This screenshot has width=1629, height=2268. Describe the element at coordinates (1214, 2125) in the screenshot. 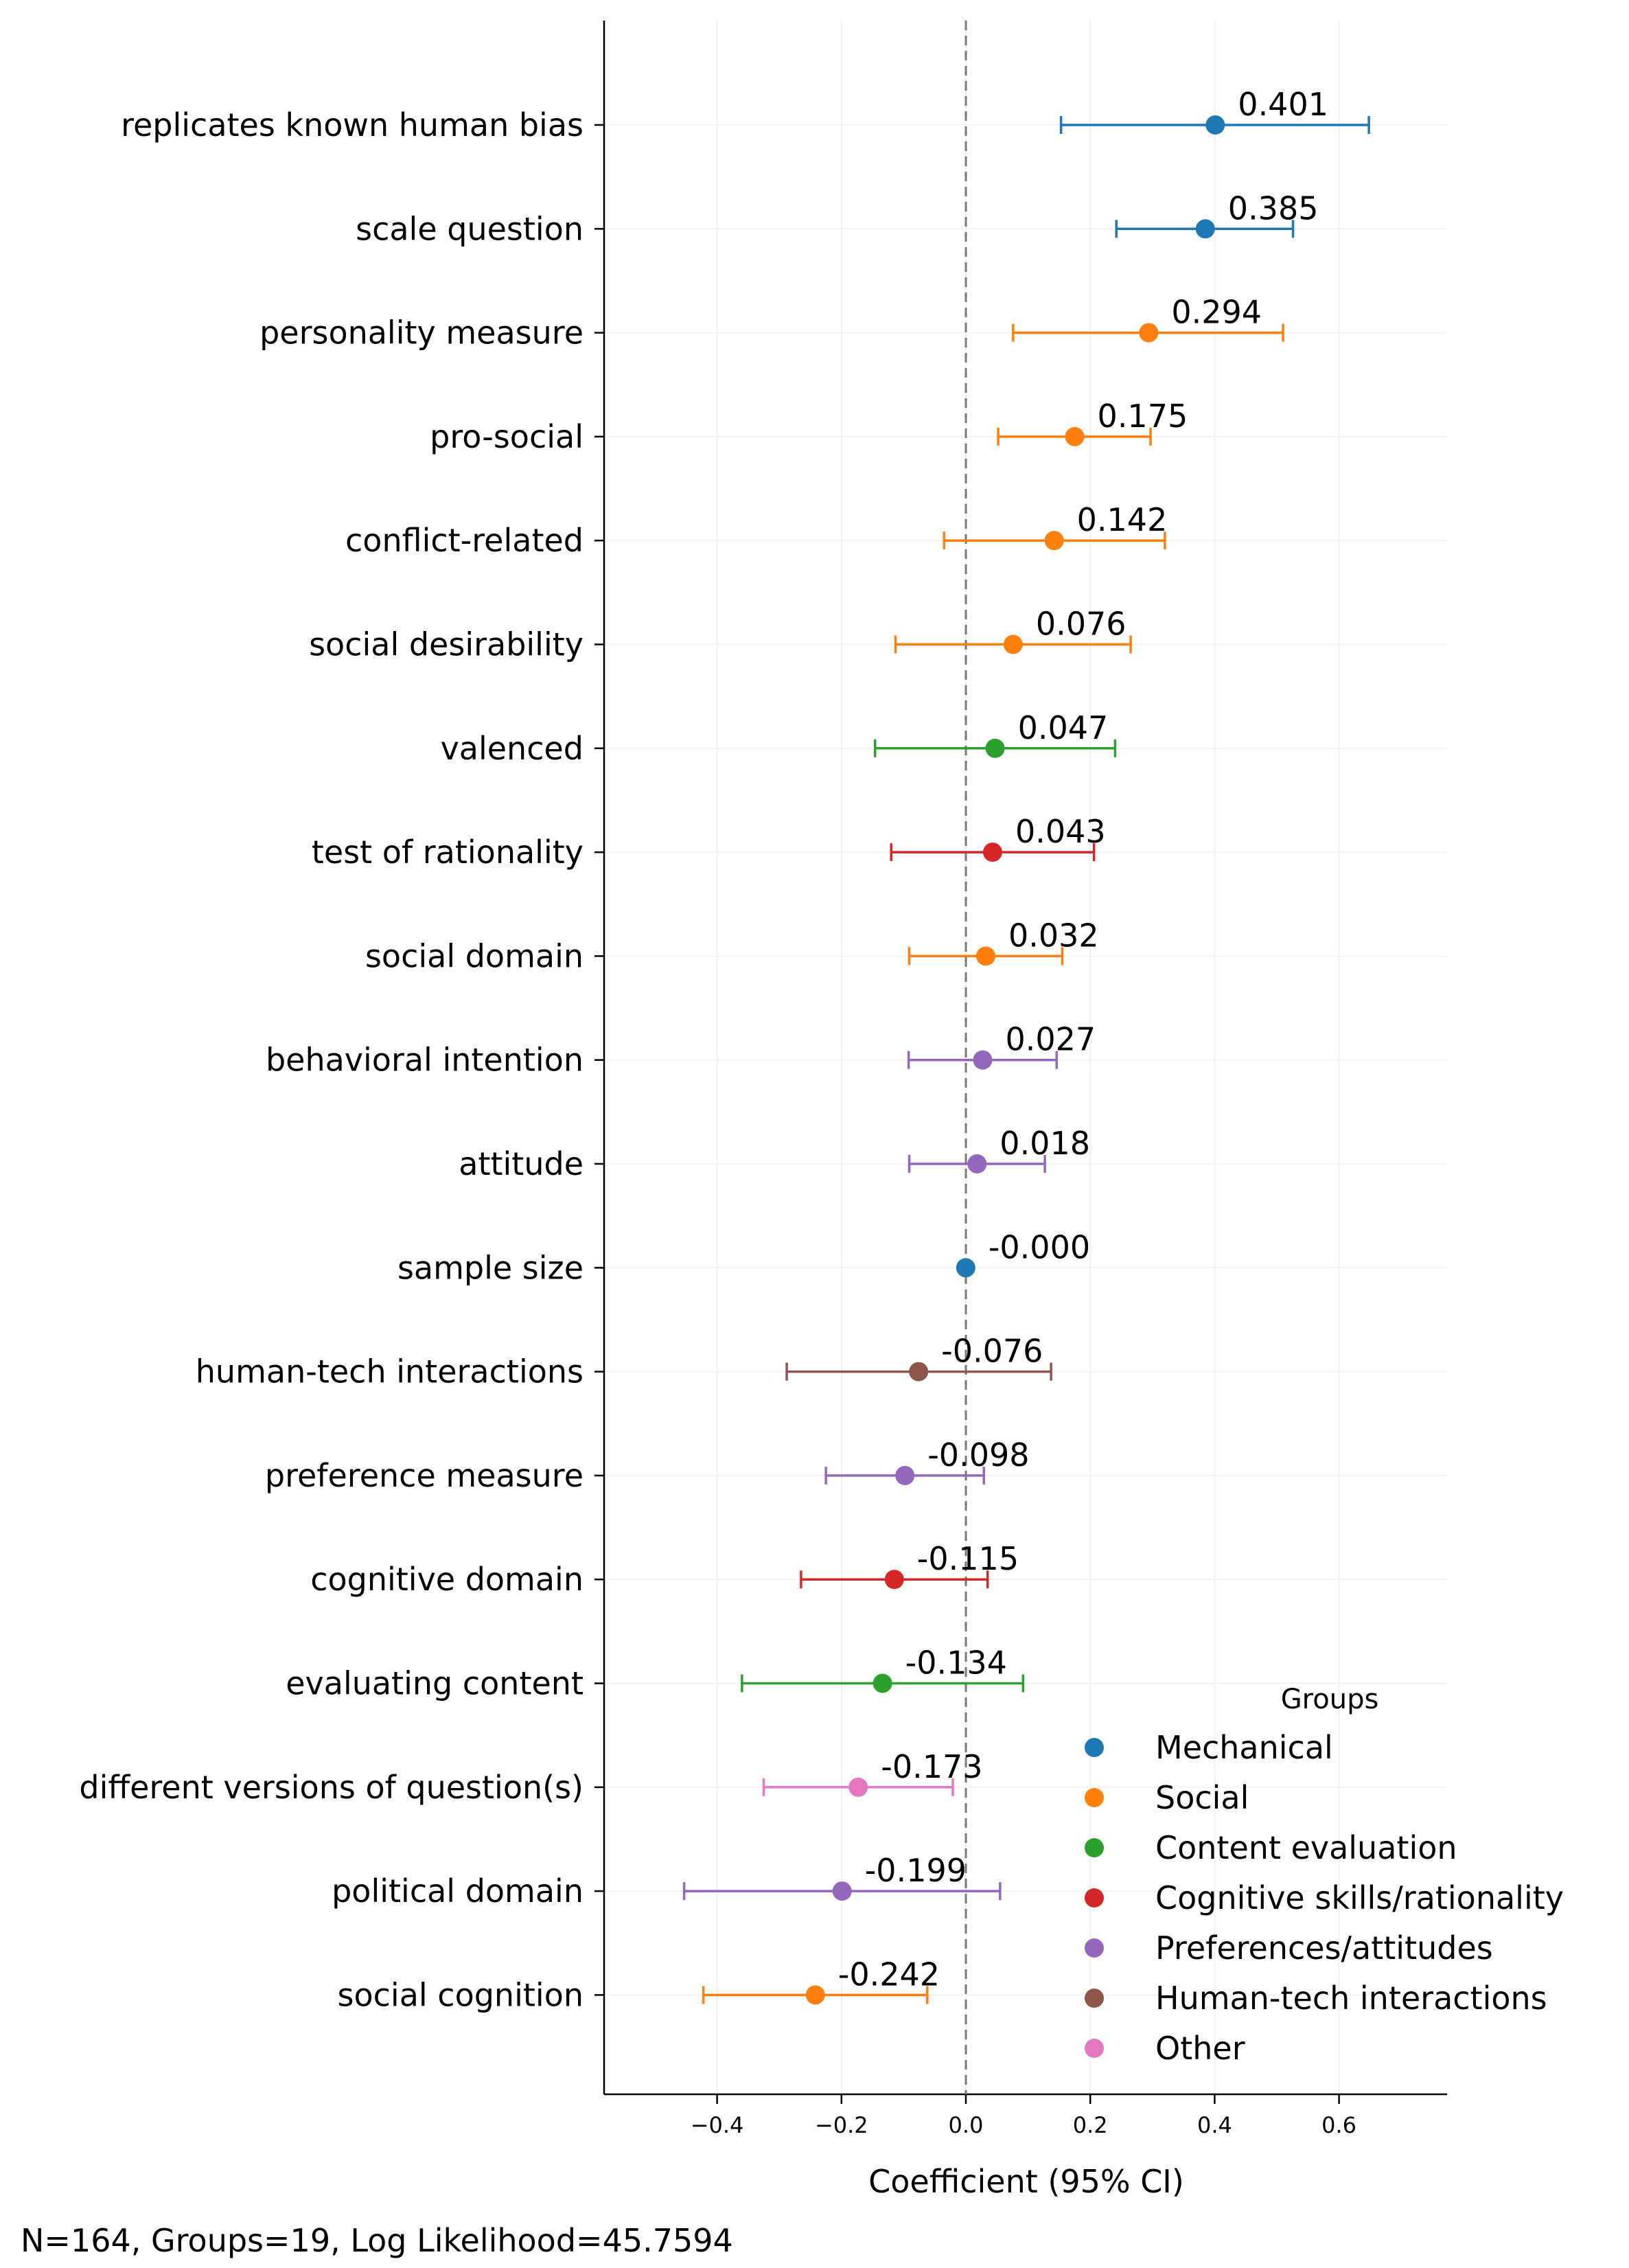

I see `x-tick-label: 0.4` at that location.